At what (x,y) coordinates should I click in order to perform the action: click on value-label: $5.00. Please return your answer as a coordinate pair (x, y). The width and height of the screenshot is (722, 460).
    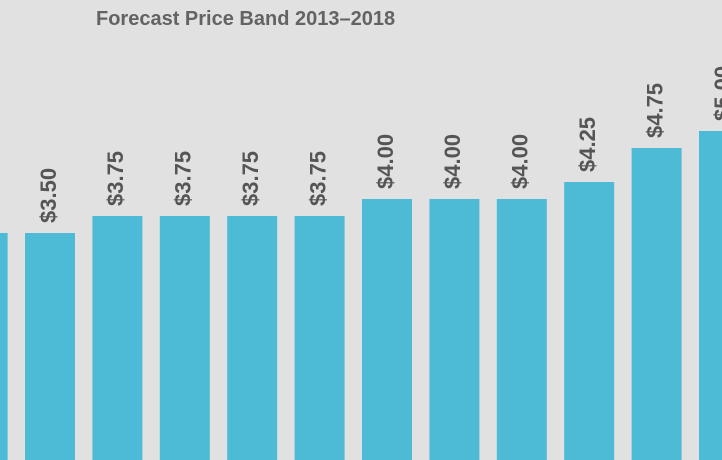
    Looking at the image, I should click on (716, 93).